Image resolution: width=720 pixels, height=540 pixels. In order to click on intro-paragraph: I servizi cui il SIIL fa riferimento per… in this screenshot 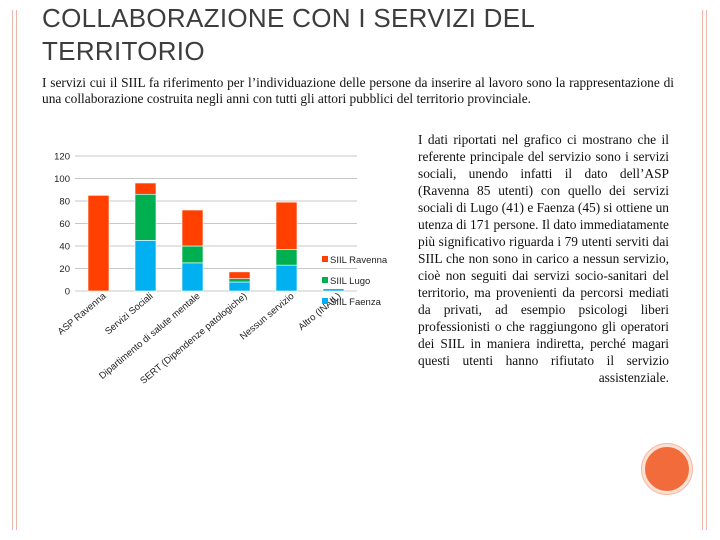, I will do `click(358, 90)`.